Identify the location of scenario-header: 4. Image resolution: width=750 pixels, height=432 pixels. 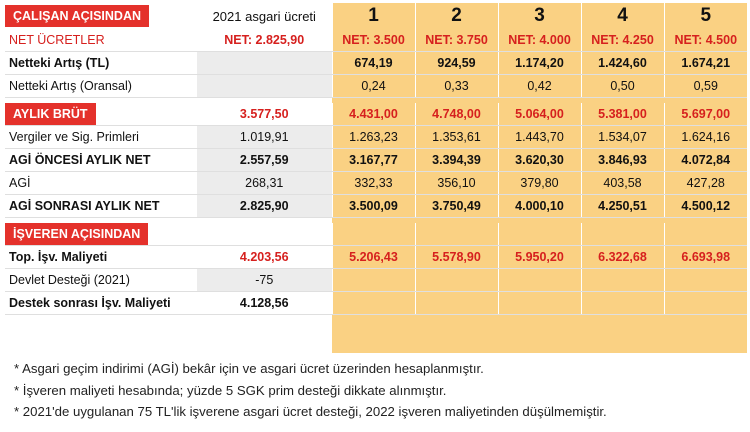
(622, 16).